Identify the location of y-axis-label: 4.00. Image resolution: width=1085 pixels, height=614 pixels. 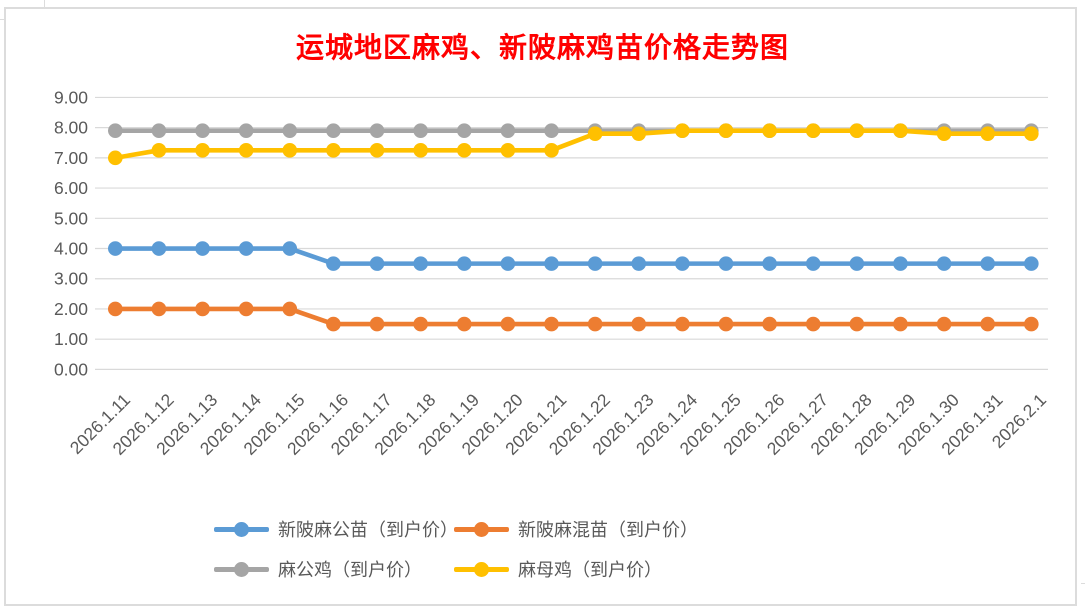
(71, 249).